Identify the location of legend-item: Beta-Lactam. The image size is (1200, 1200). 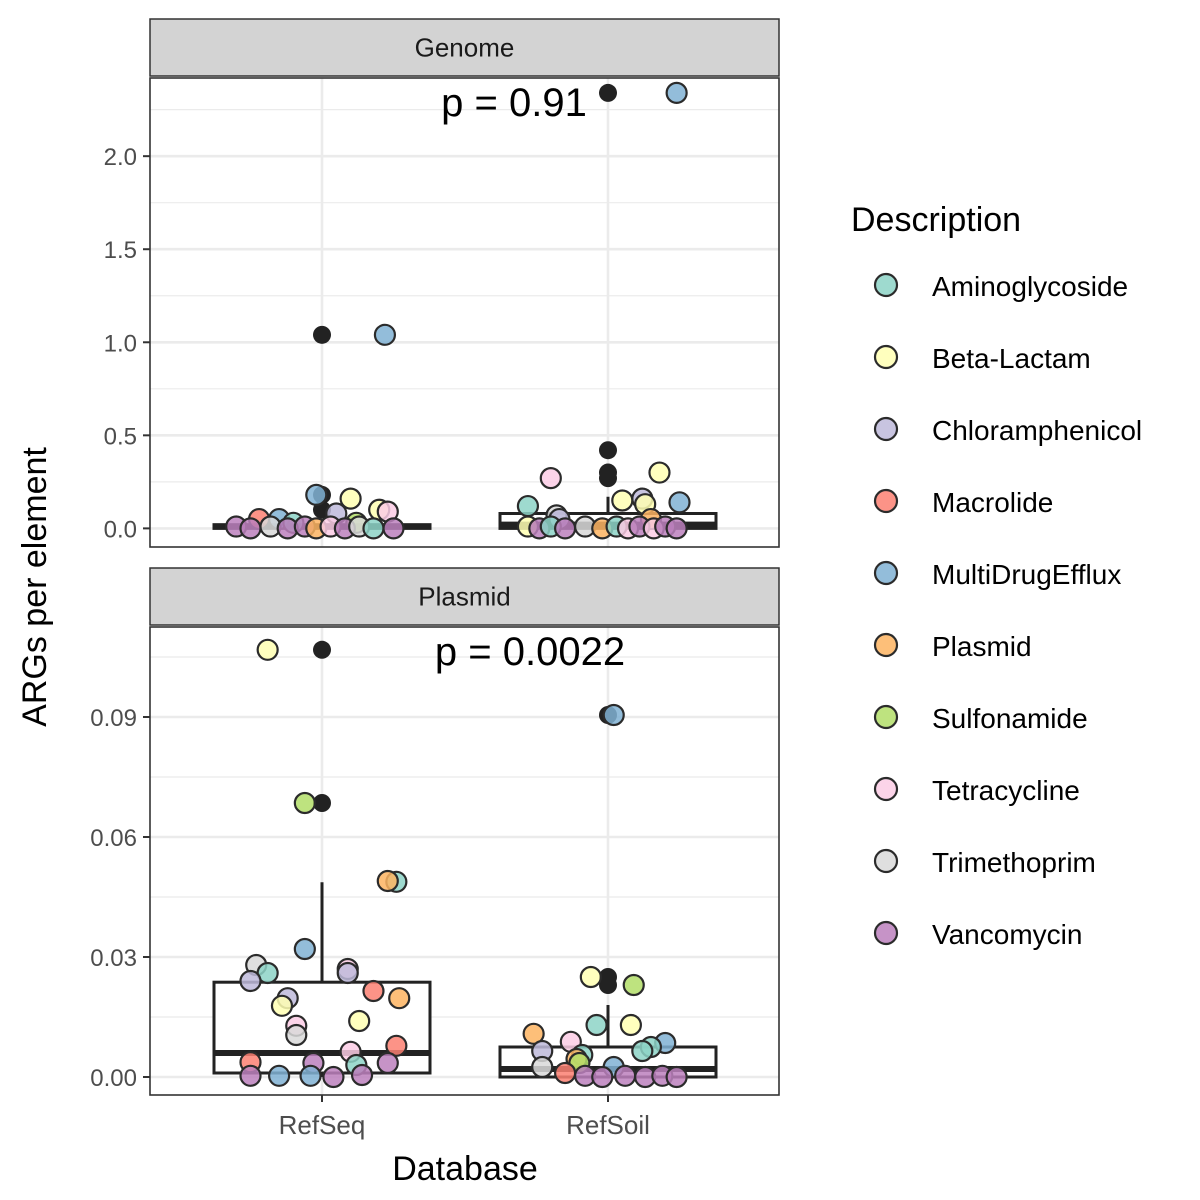
(982, 358).